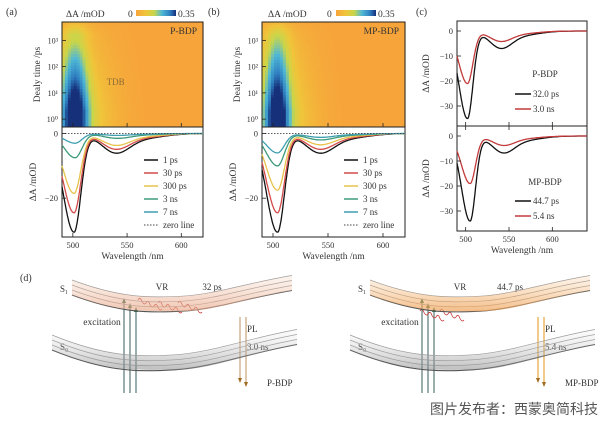 This screenshot has width=600, height=421. I want to click on molecule-label: P-BDP, so click(280, 383).